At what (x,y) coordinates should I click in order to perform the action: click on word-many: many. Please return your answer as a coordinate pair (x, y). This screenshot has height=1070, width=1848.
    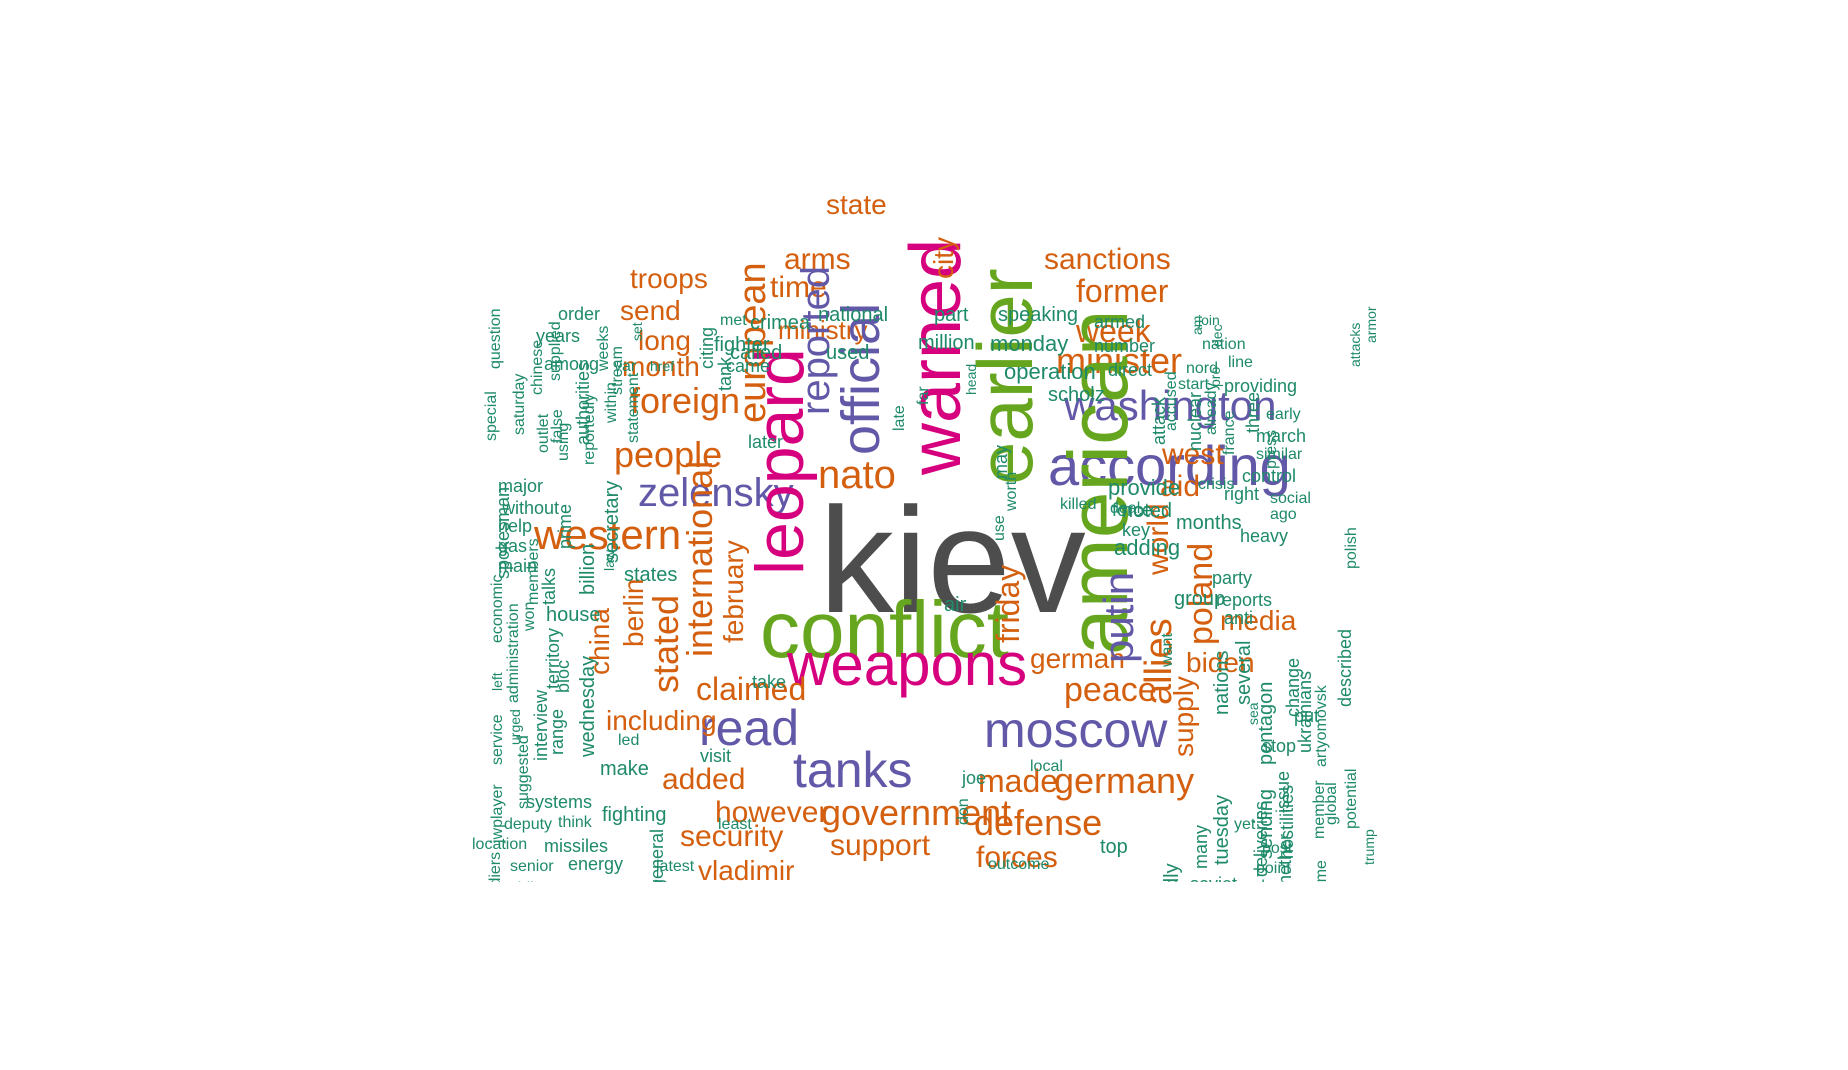
    Looking at the image, I should click on (1201, 846).